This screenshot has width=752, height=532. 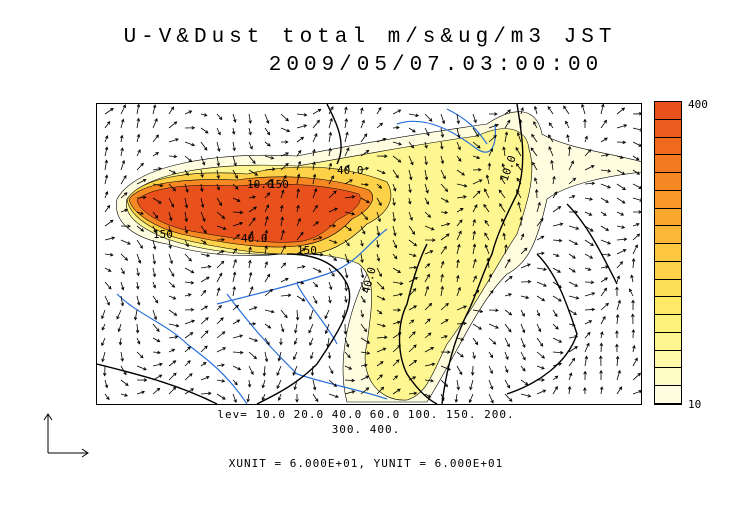 I want to click on colorbar, so click(x=668, y=253).